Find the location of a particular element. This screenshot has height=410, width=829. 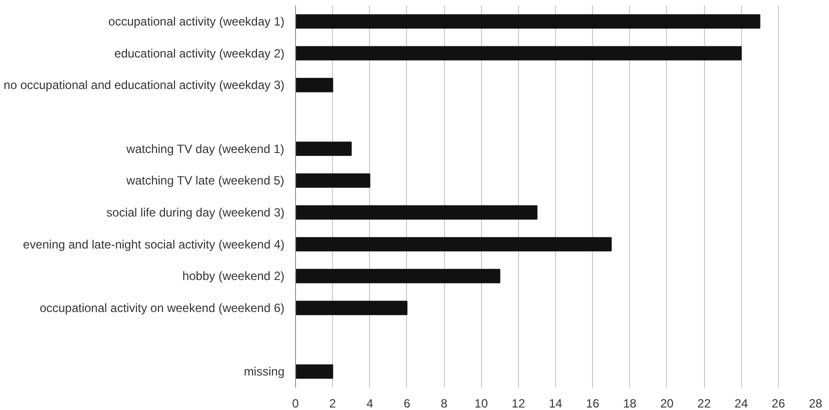

x-tick-label: 4 is located at coordinates (370, 403).